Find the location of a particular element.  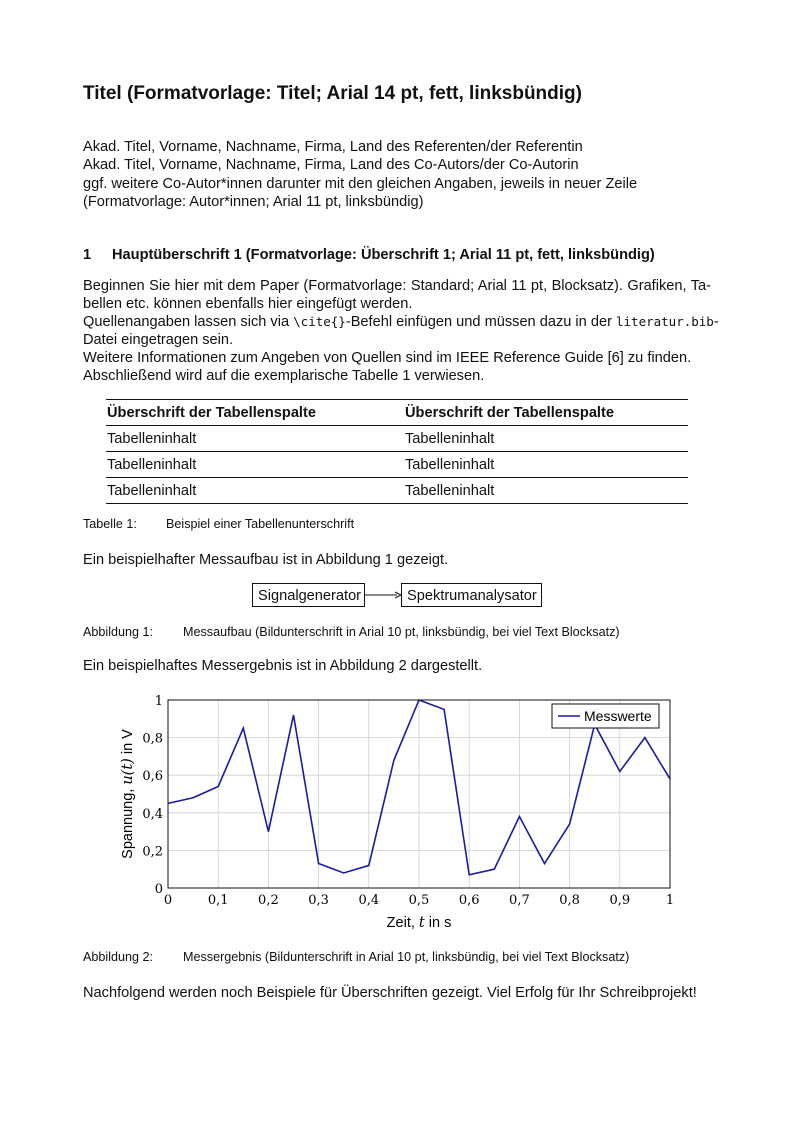

x-tick-label: 0,3 is located at coordinates (318, 900).